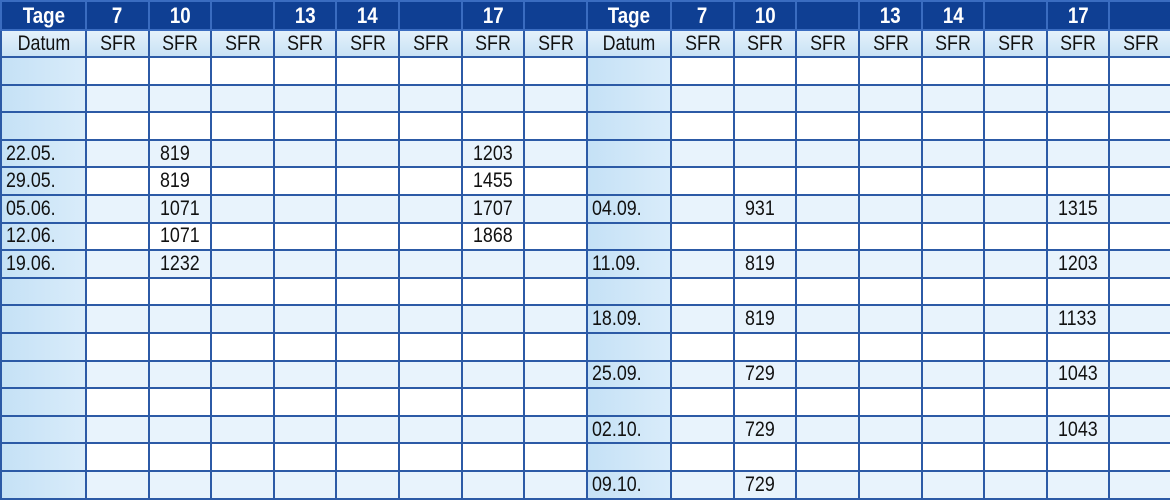 This screenshot has width=1170, height=500. I want to click on right-header-day: 17, so click(1078, 15).